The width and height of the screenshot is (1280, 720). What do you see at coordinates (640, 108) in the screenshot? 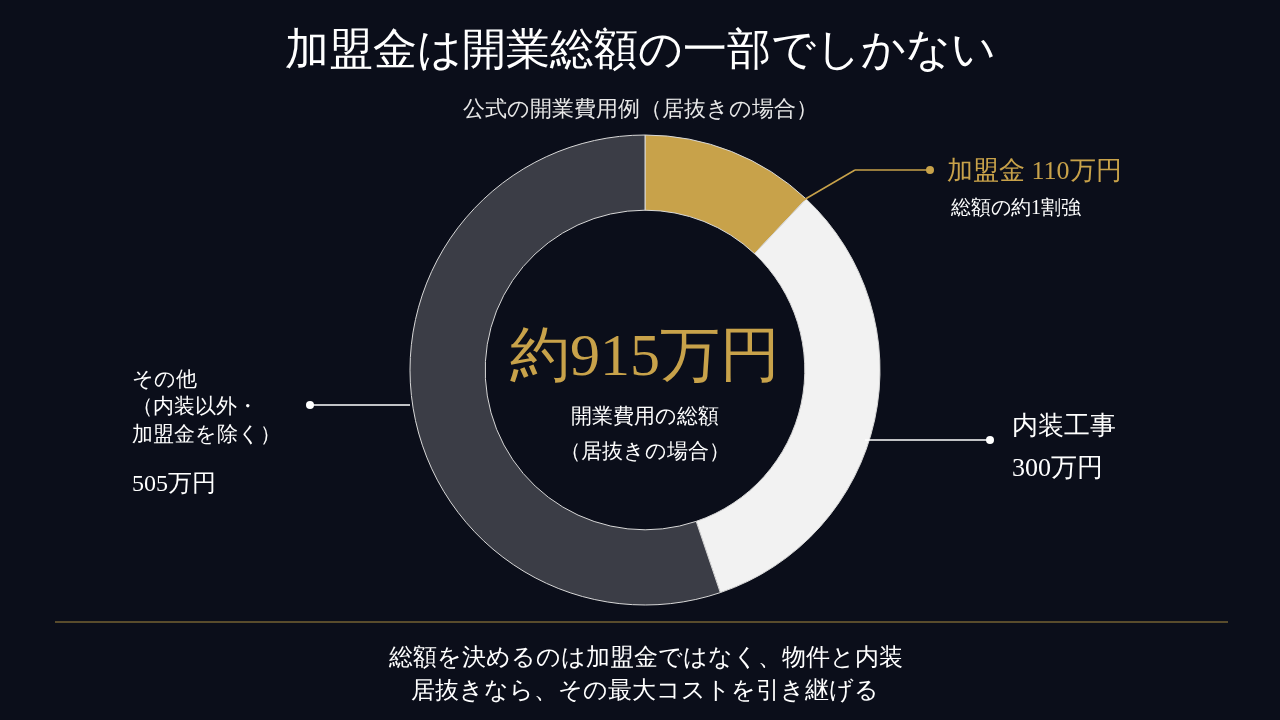
I see `chart-subtitle: 公式の開業費用例（居抜きの場合）` at bounding box center [640, 108].